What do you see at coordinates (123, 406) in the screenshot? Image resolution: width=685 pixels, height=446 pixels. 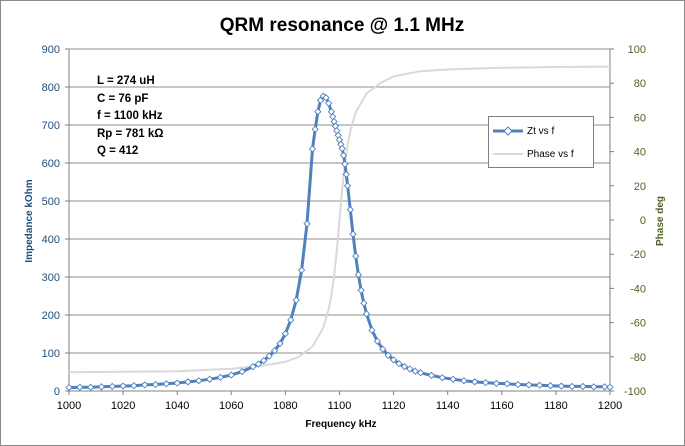 I see `x-tick-label: 1020` at bounding box center [123, 406].